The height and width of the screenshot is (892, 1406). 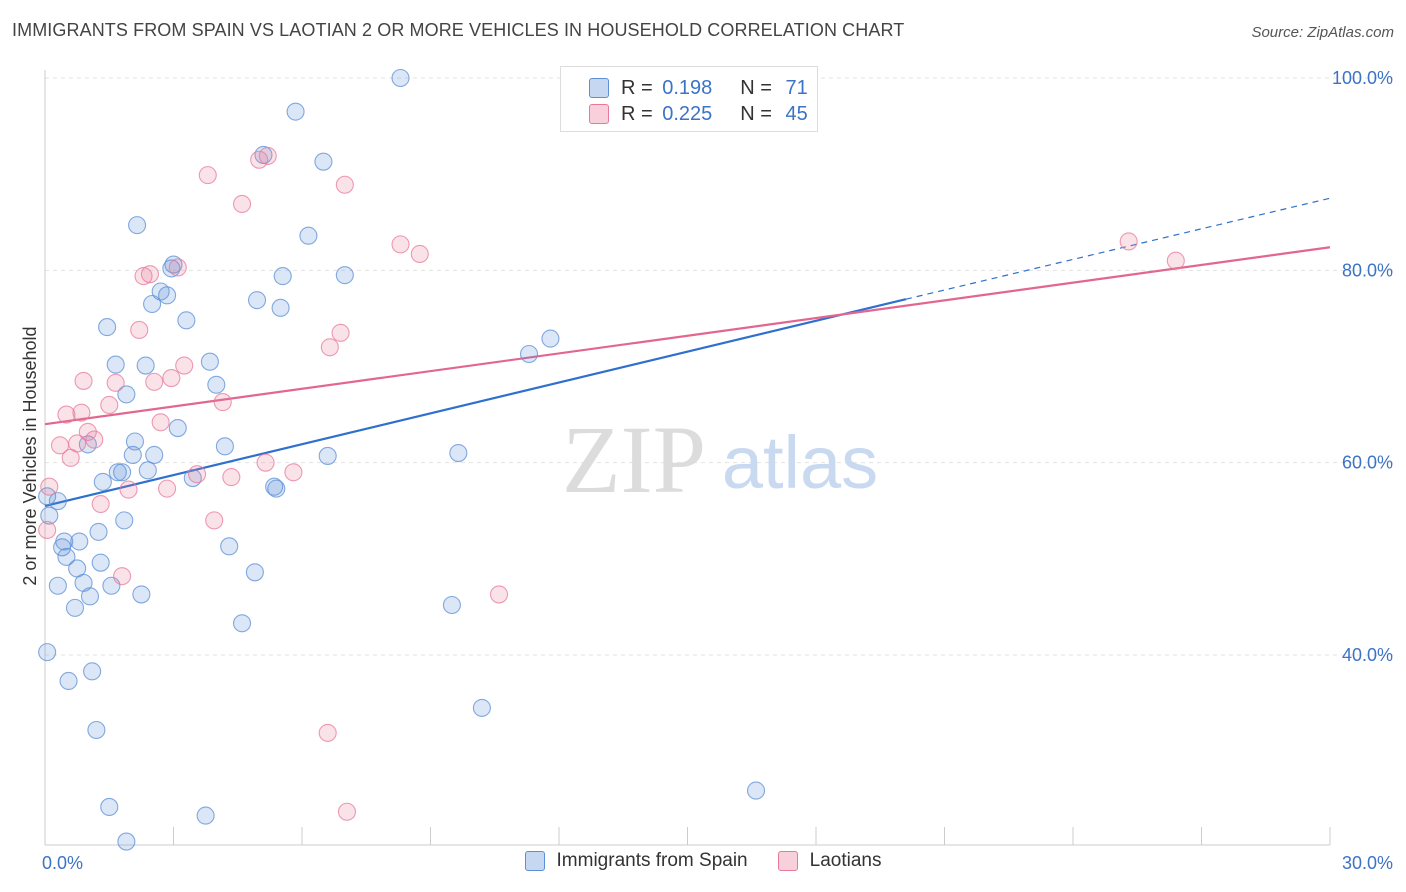 What do you see at coordinates (845, 860) in the screenshot?
I see `bottom-legend-label-laotians: Laotians` at bounding box center [845, 860].